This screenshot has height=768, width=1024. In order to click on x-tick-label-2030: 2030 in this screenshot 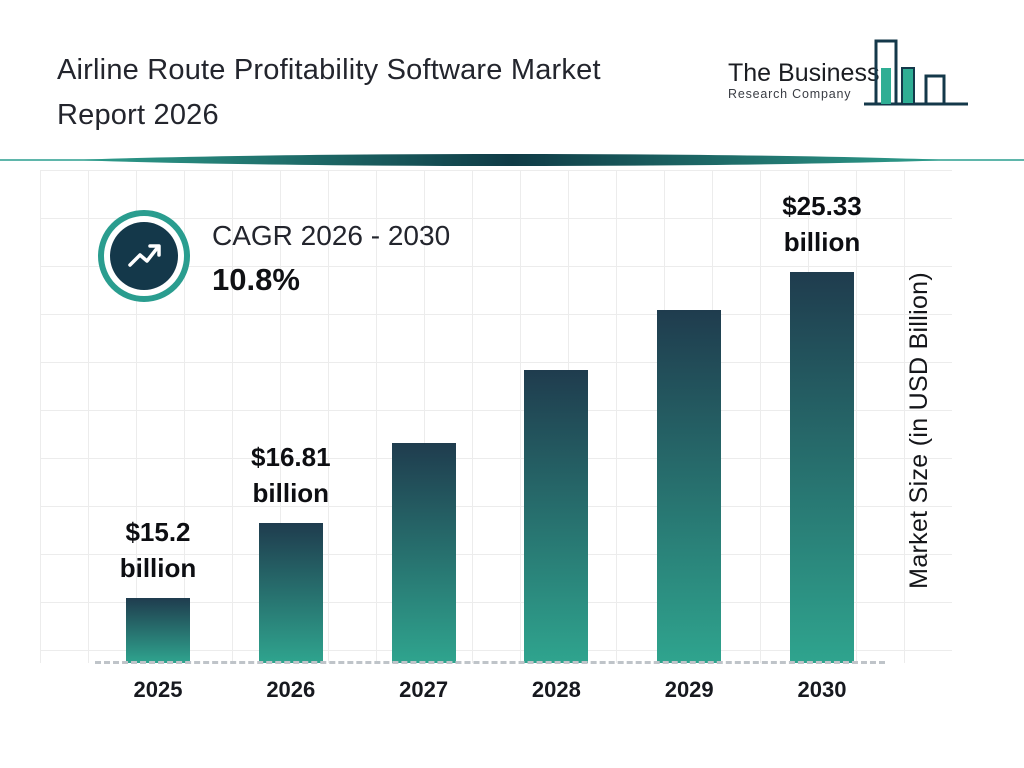, I will do `click(822, 689)`.